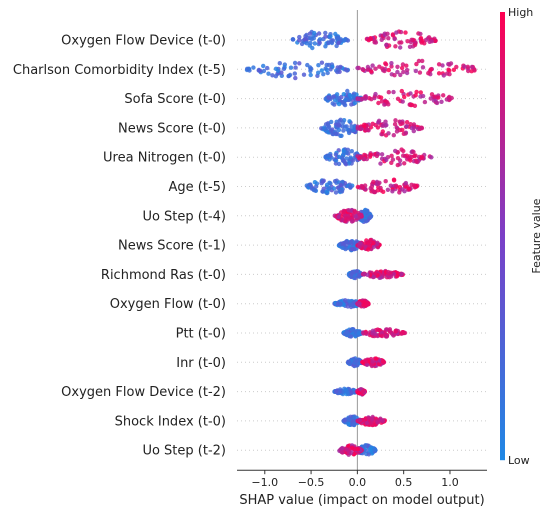 This screenshot has width=550, height=517. I want to click on feature-label: Oxygen Flow Device (t-2), so click(143, 392).